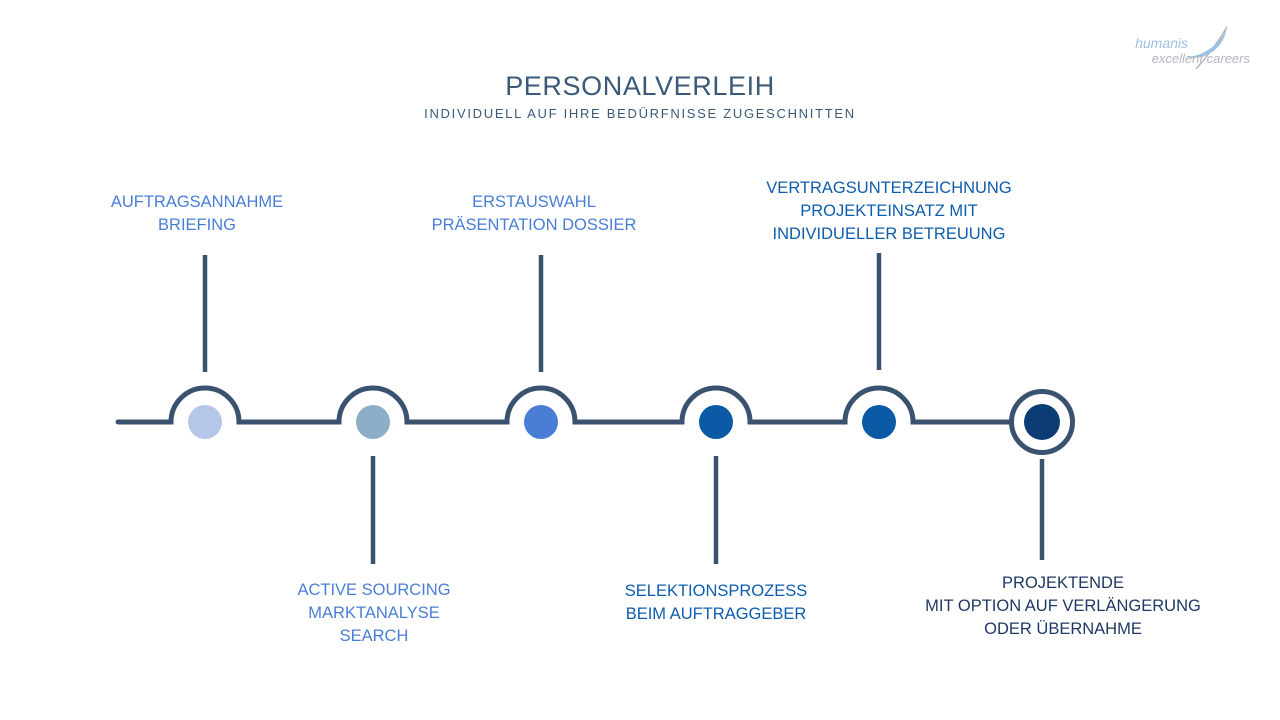 The image size is (1280, 720). What do you see at coordinates (1228, 58) in the screenshot?
I see `logo-text-careers: careers` at bounding box center [1228, 58].